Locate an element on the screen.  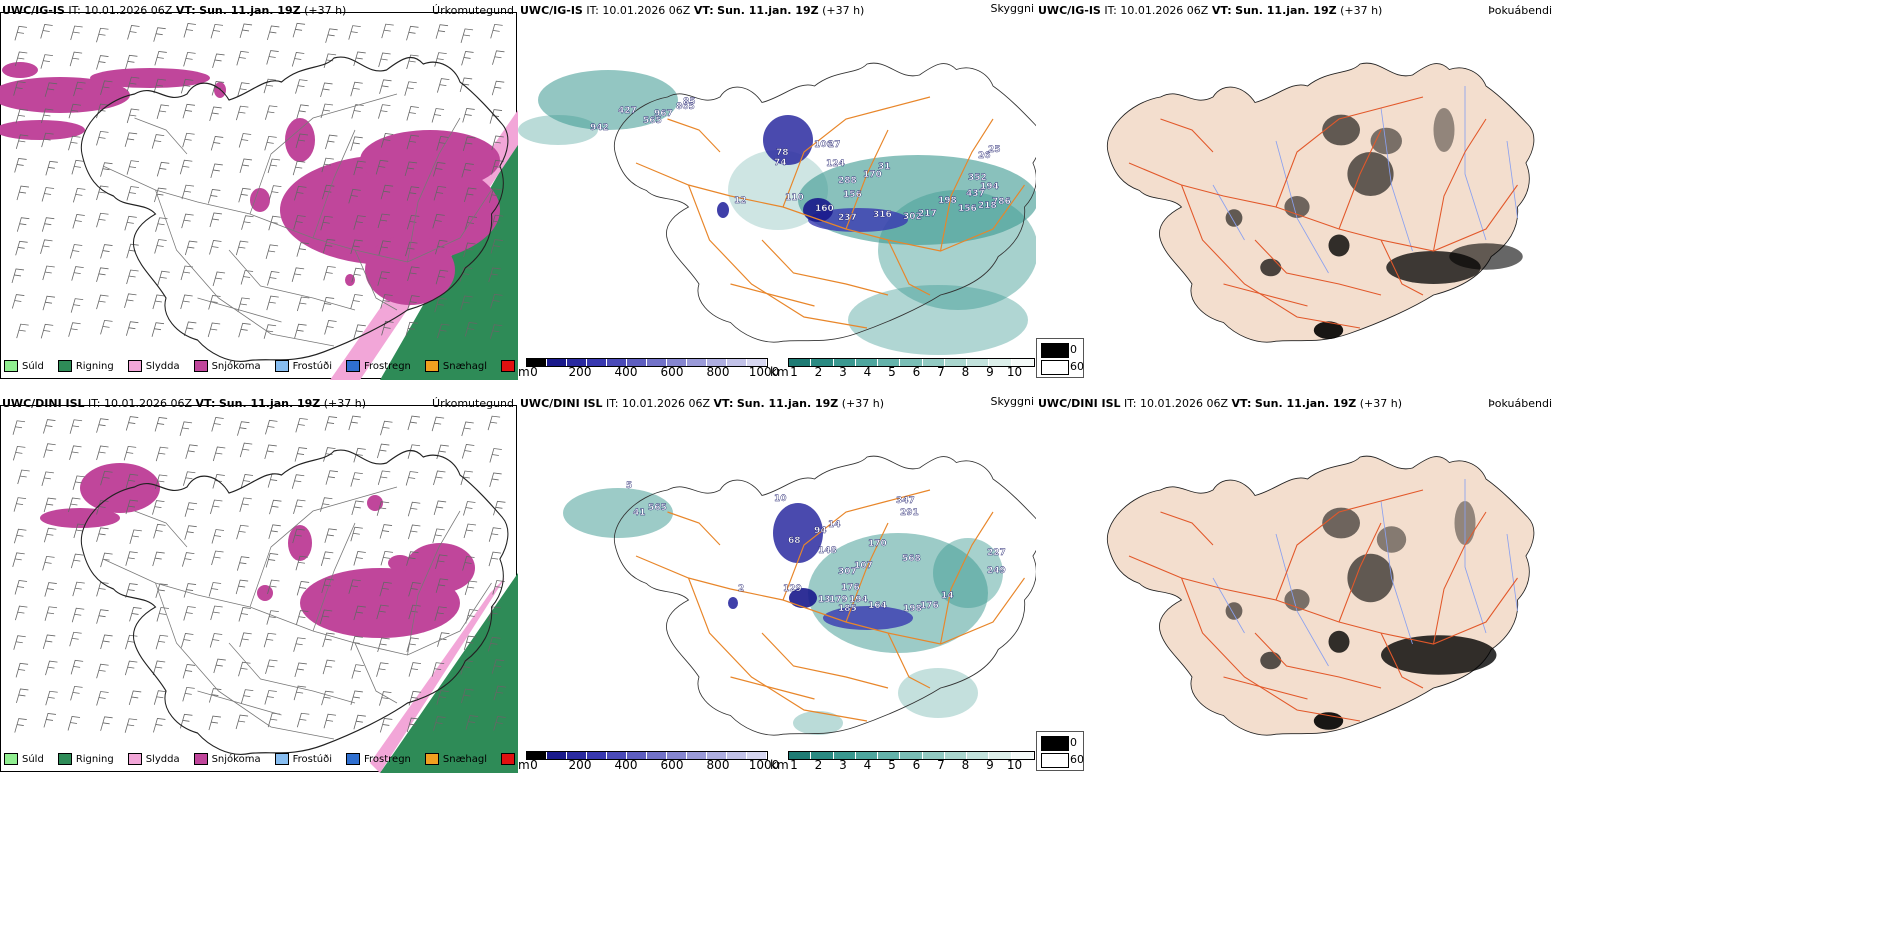
precip-legend-item: Frostúði is located at coordinates (303, 366).